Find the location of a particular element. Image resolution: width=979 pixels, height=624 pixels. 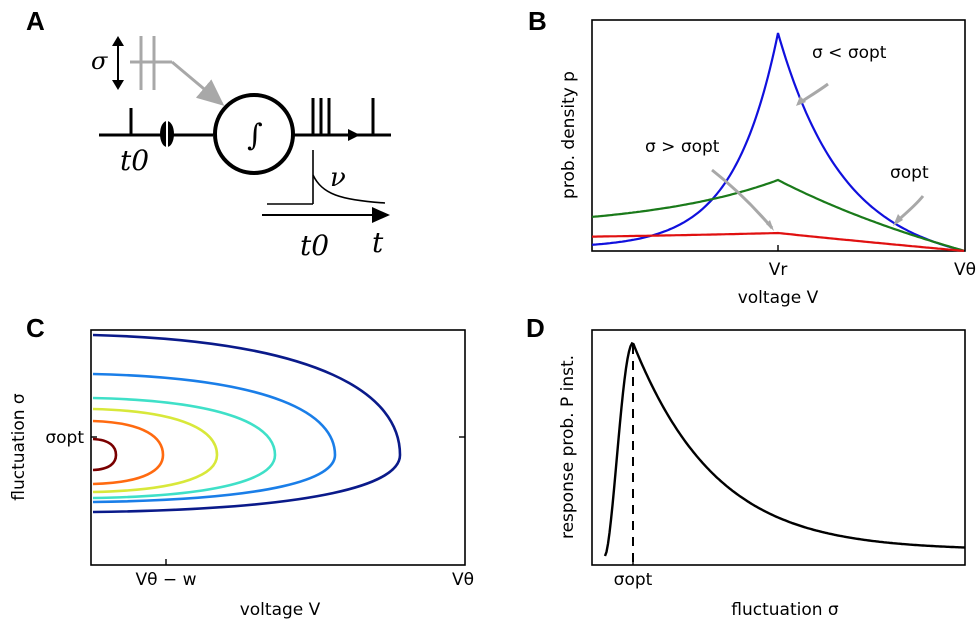

annot-sigma-less: σ < σopt is located at coordinates (849, 53).